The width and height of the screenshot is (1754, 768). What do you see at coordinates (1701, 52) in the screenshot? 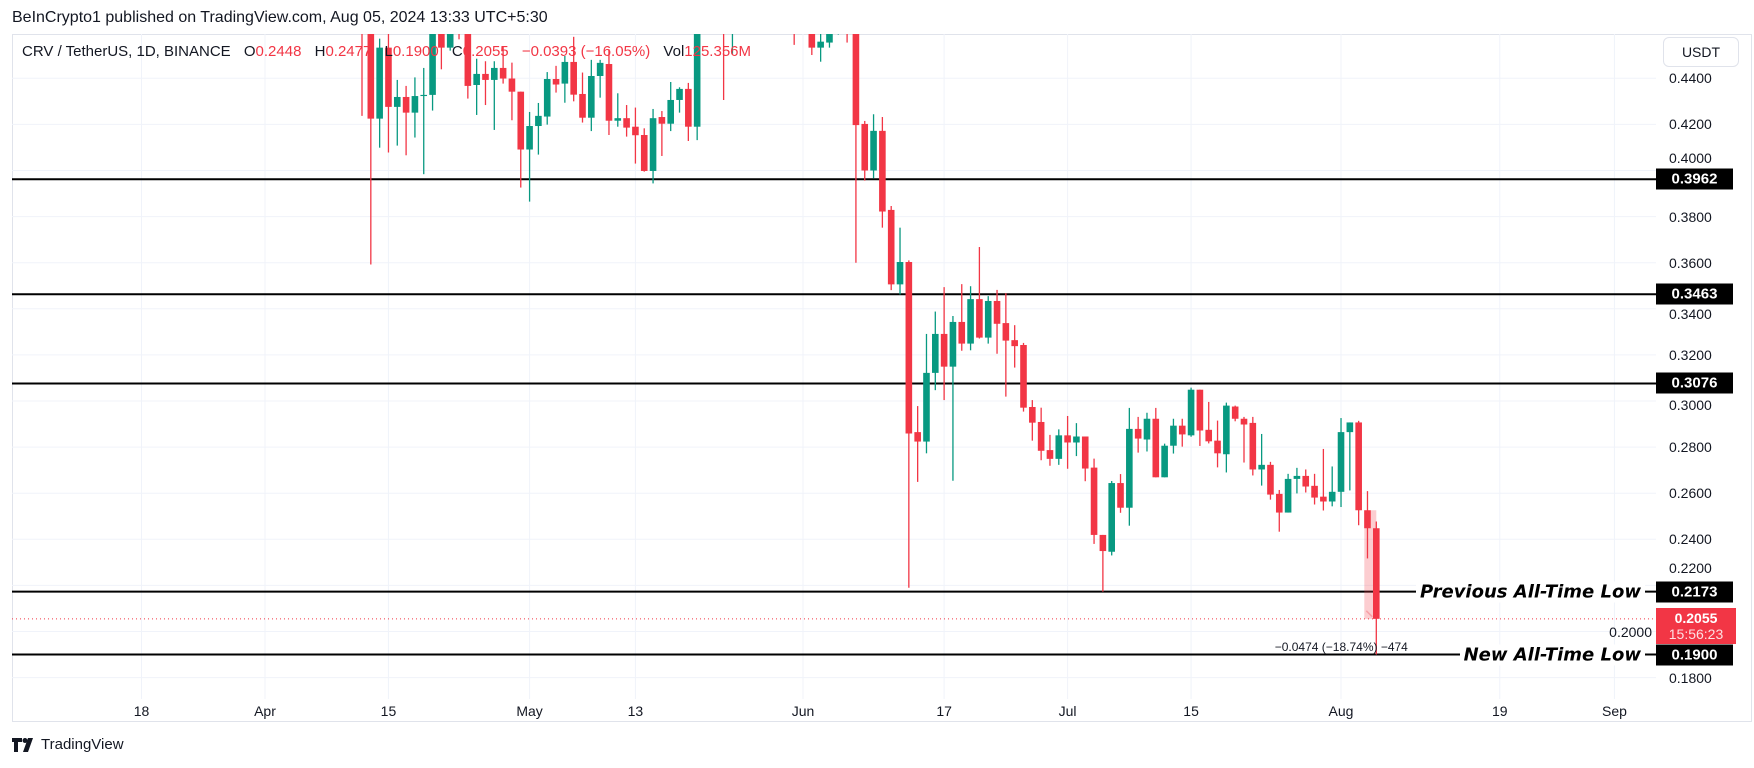
I see `currency-button: USDT` at bounding box center [1701, 52].